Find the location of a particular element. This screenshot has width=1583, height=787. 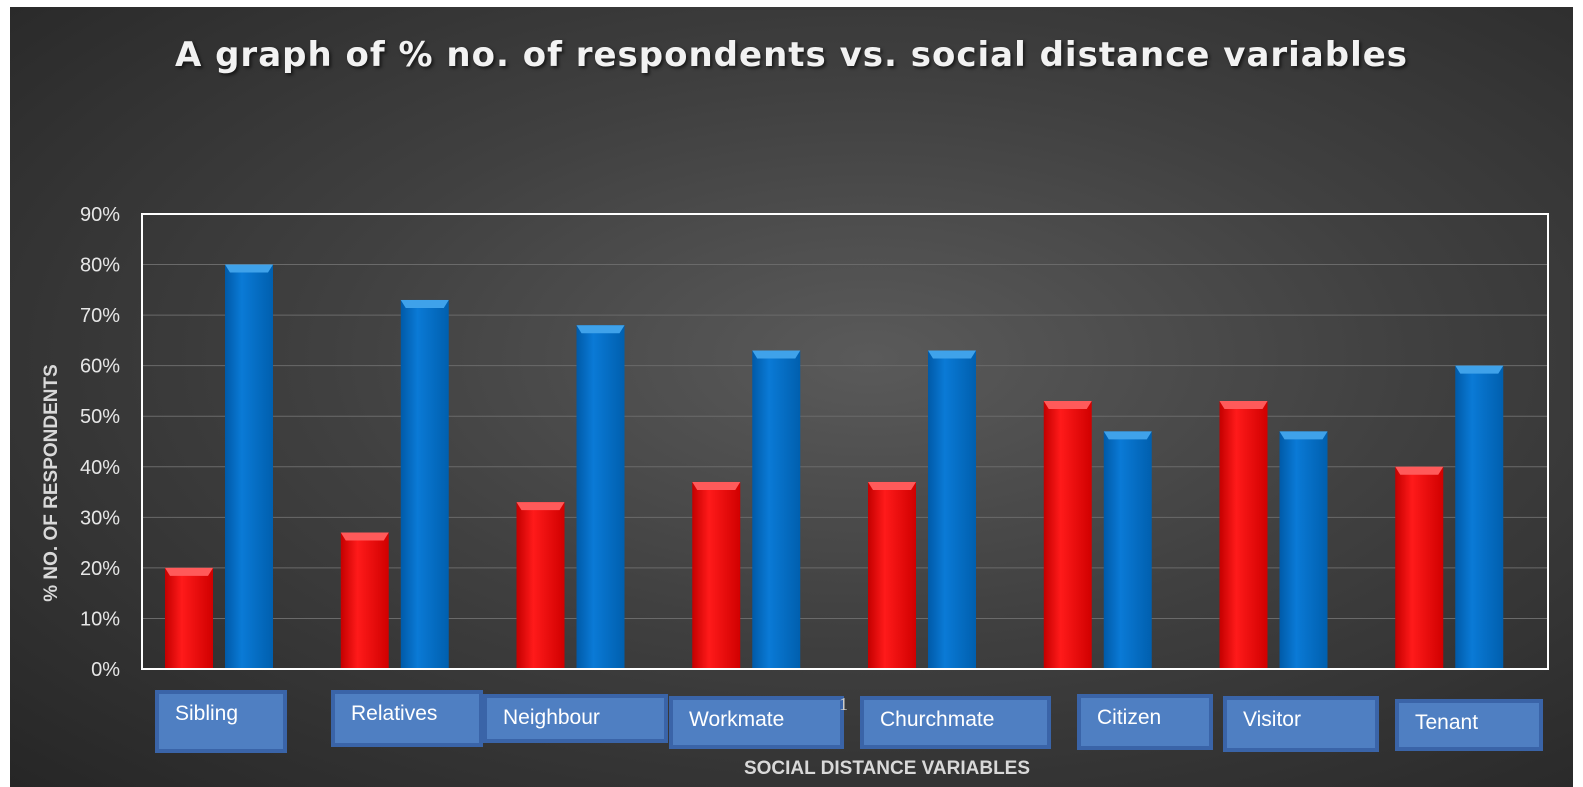

y-tick-label: 10% is located at coordinates (100, 619).